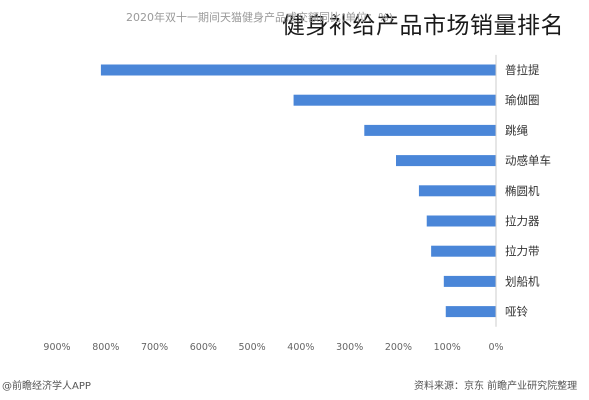 The height and width of the screenshot is (400, 589). What do you see at coordinates (522, 70) in the screenshot?
I see `category-label-1: 普拉提` at bounding box center [522, 70].